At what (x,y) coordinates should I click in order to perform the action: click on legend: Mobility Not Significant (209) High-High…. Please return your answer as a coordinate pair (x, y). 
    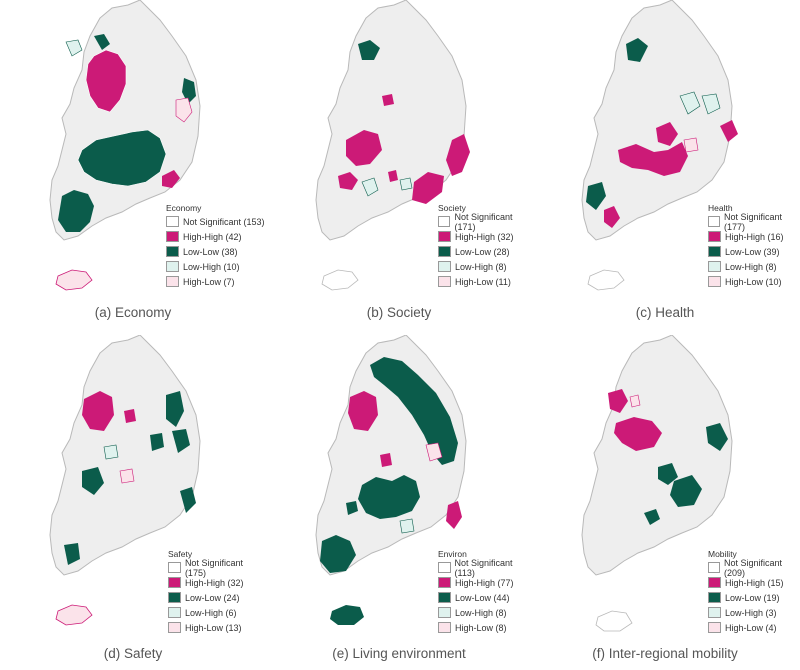
    Looking at the image, I should click on (753, 592).